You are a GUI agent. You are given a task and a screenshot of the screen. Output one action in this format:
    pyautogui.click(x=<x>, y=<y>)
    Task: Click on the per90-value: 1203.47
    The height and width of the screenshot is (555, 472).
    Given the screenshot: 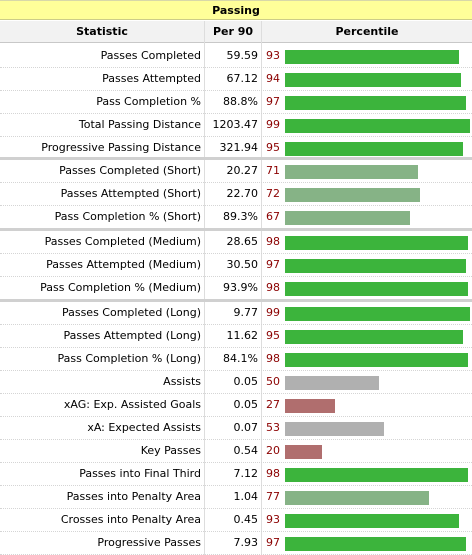 What is the action you would take?
    pyautogui.click(x=235, y=124)
    